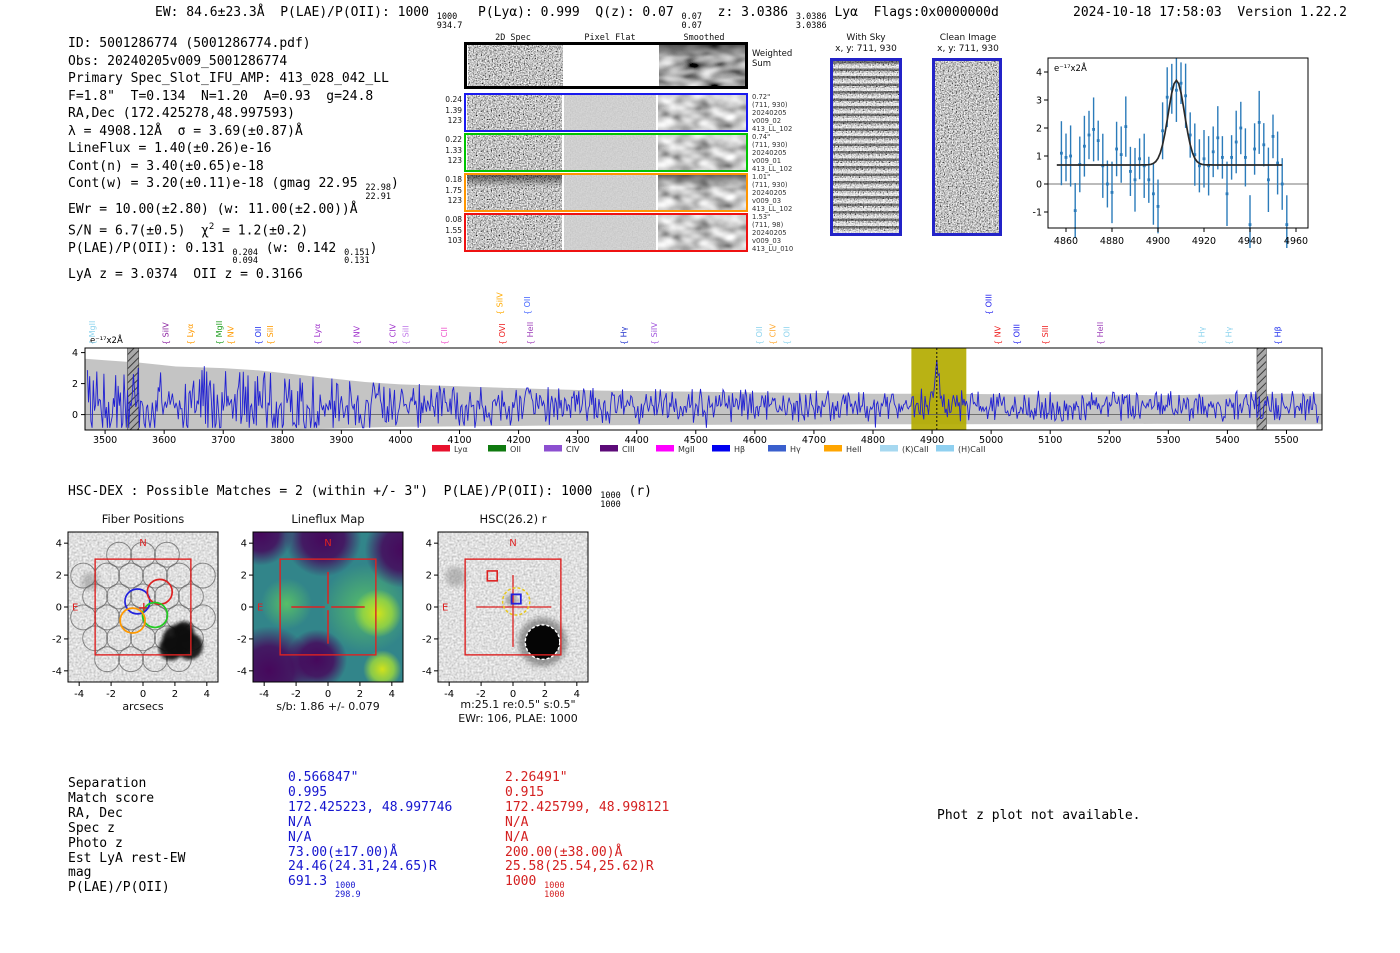  Describe the element at coordinates (811, 21) in the screenshot. I see `stacked-fraction: 3.0386 3.0386` at that location.